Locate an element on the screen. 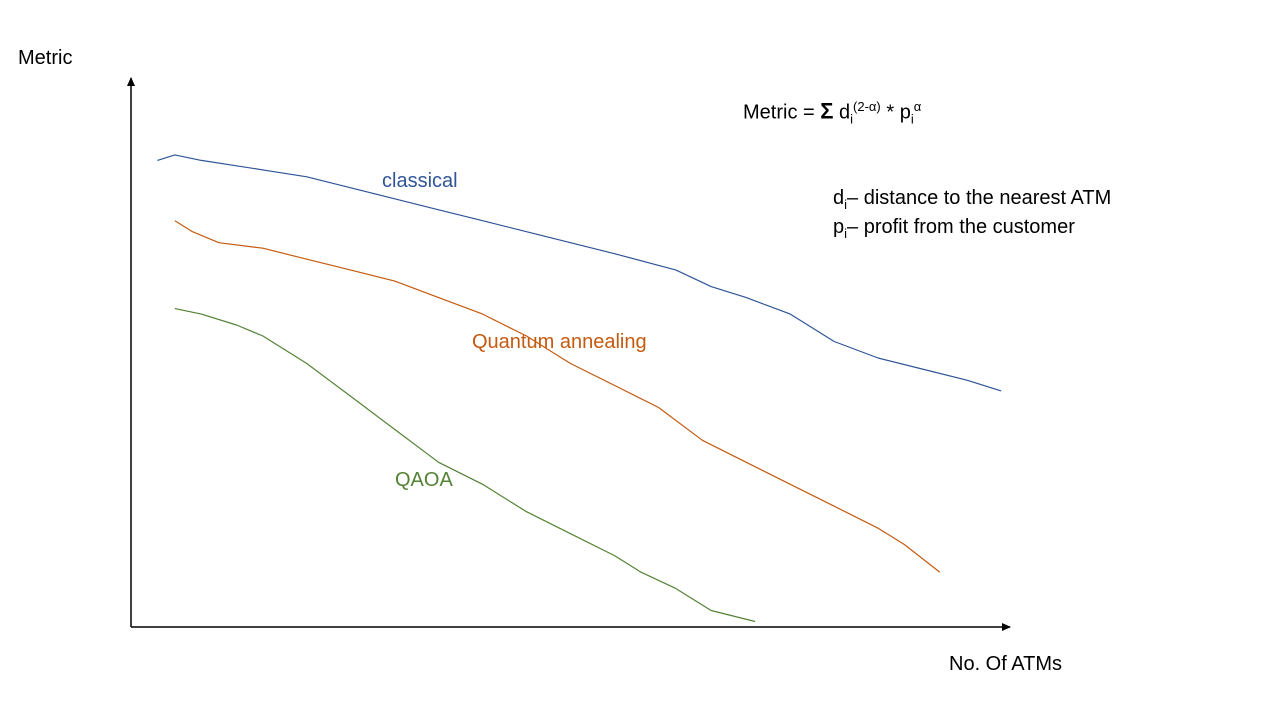 The image size is (1280, 720). formula-d-sub: i is located at coordinates (852, 119).